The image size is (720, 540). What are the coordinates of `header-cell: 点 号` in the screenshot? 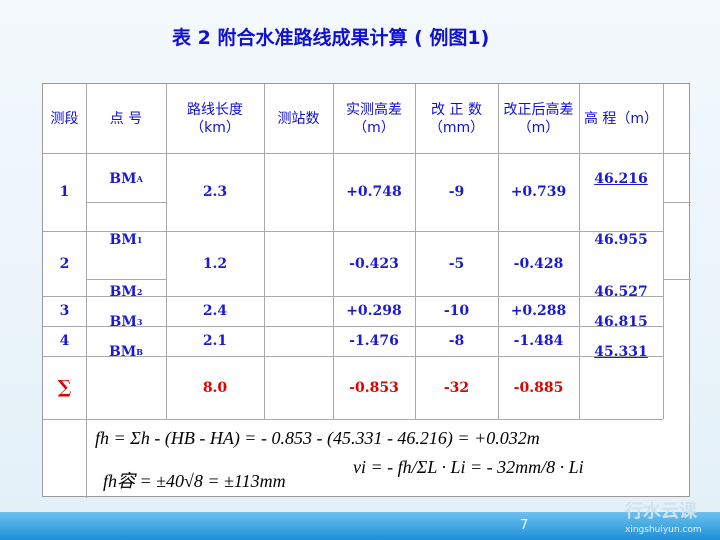 It's located at (126, 119).